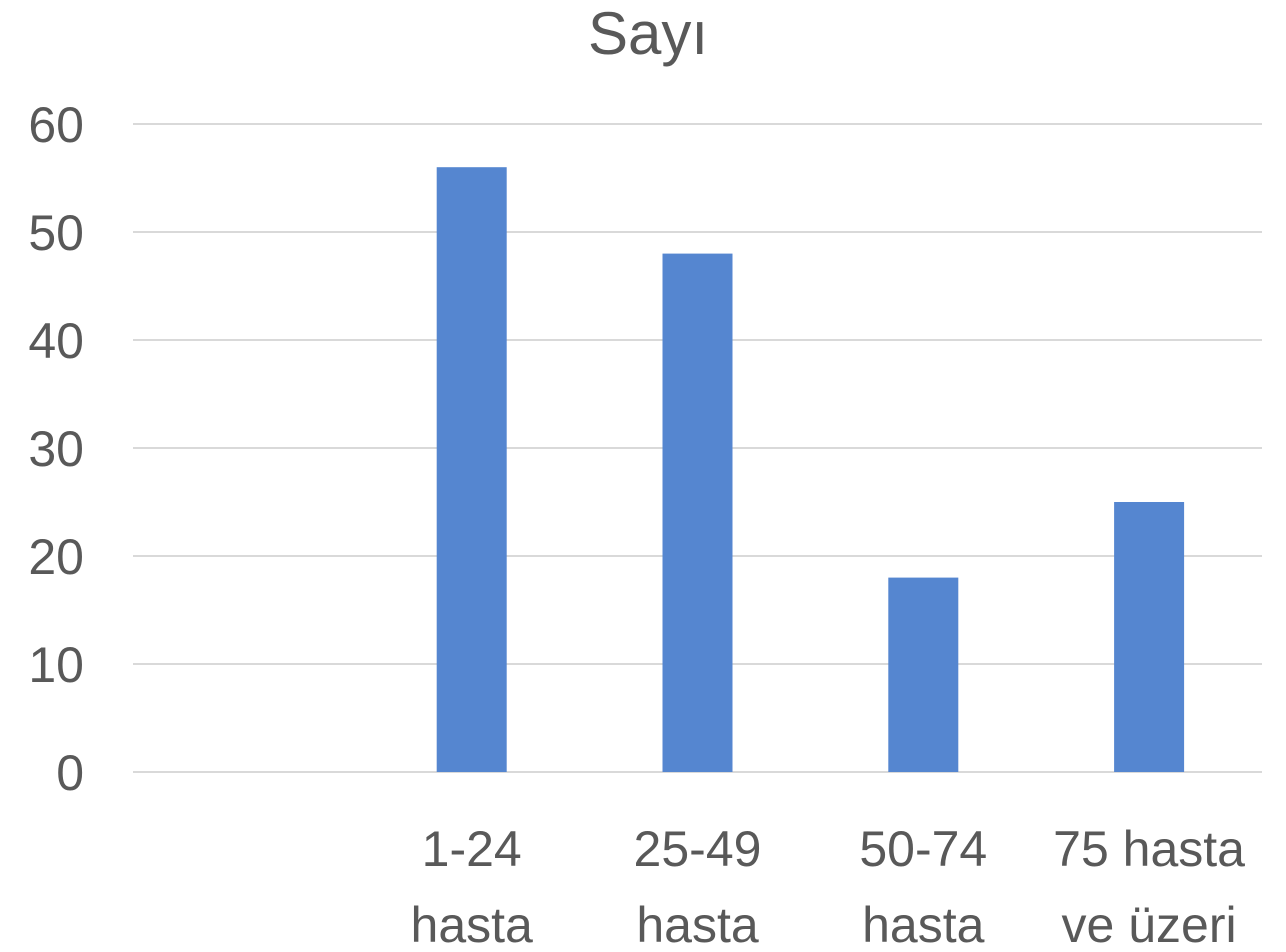 The width and height of the screenshot is (1286, 952). I want to click on y-axis-ticks: 0 10 20 30 40 50 60, so click(56, 449).